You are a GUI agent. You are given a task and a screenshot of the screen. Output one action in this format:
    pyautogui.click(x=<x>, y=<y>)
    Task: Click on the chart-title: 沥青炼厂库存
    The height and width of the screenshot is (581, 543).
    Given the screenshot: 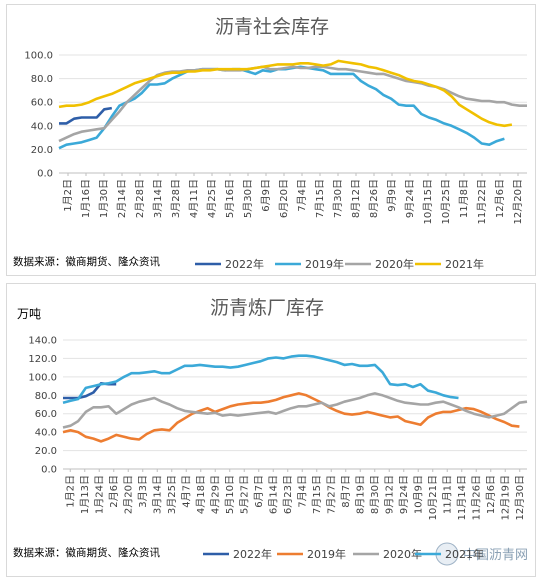 What is the action you would take?
    pyautogui.click(x=267, y=308)
    